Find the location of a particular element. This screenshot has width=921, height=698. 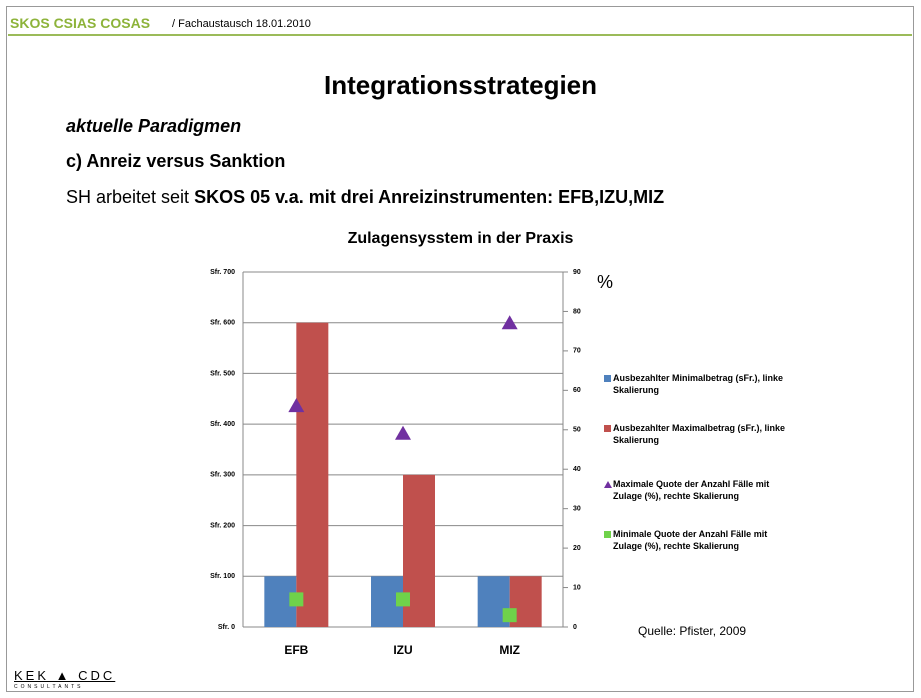

statement-normal: SH arbeitet seit is located at coordinates (128, 197).